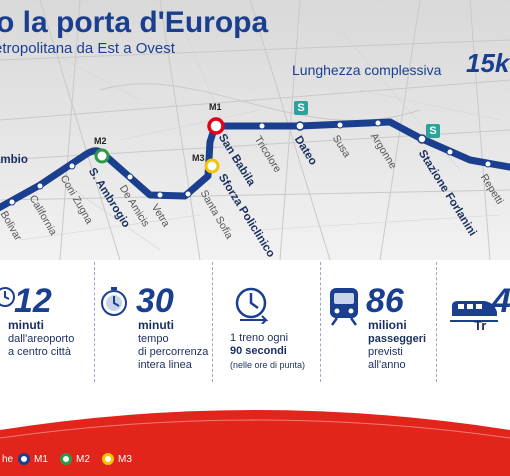 This screenshot has height=476, width=510. I want to click on red-wave, so click(255, 443).